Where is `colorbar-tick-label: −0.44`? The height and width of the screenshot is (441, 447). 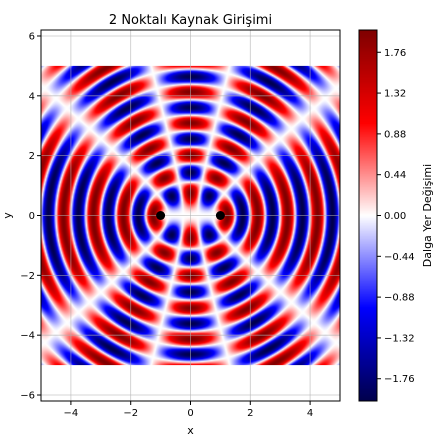
colorbar-tick-label: −0.44 is located at coordinates (399, 257).